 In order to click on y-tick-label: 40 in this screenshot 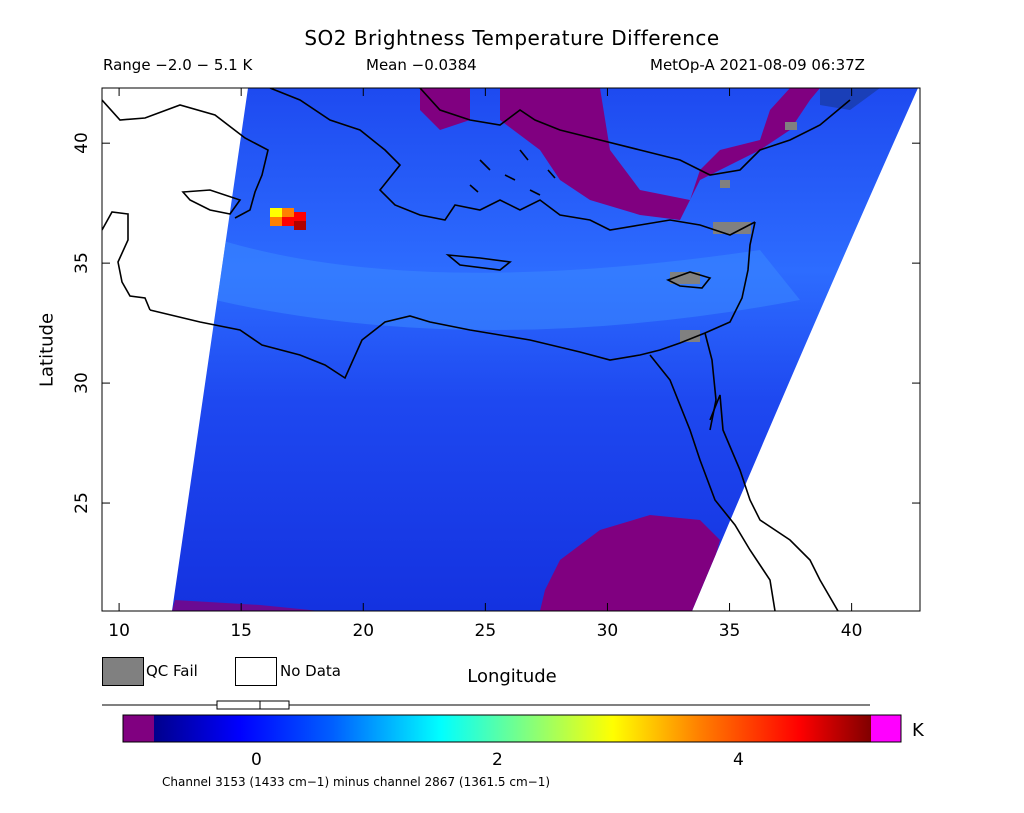, I will do `click(82, 143)`.